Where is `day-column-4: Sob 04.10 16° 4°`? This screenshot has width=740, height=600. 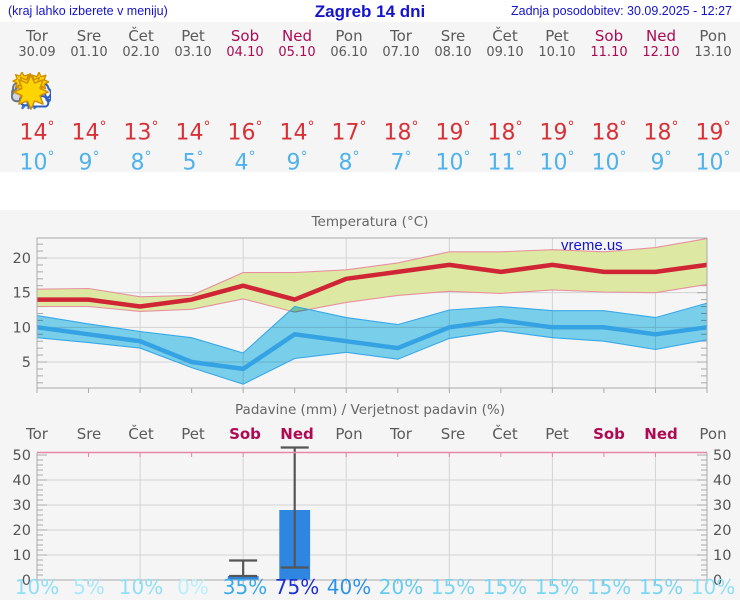
day-column-4: Sob 04.10 16° 4° is located at coordinates (141, 102).